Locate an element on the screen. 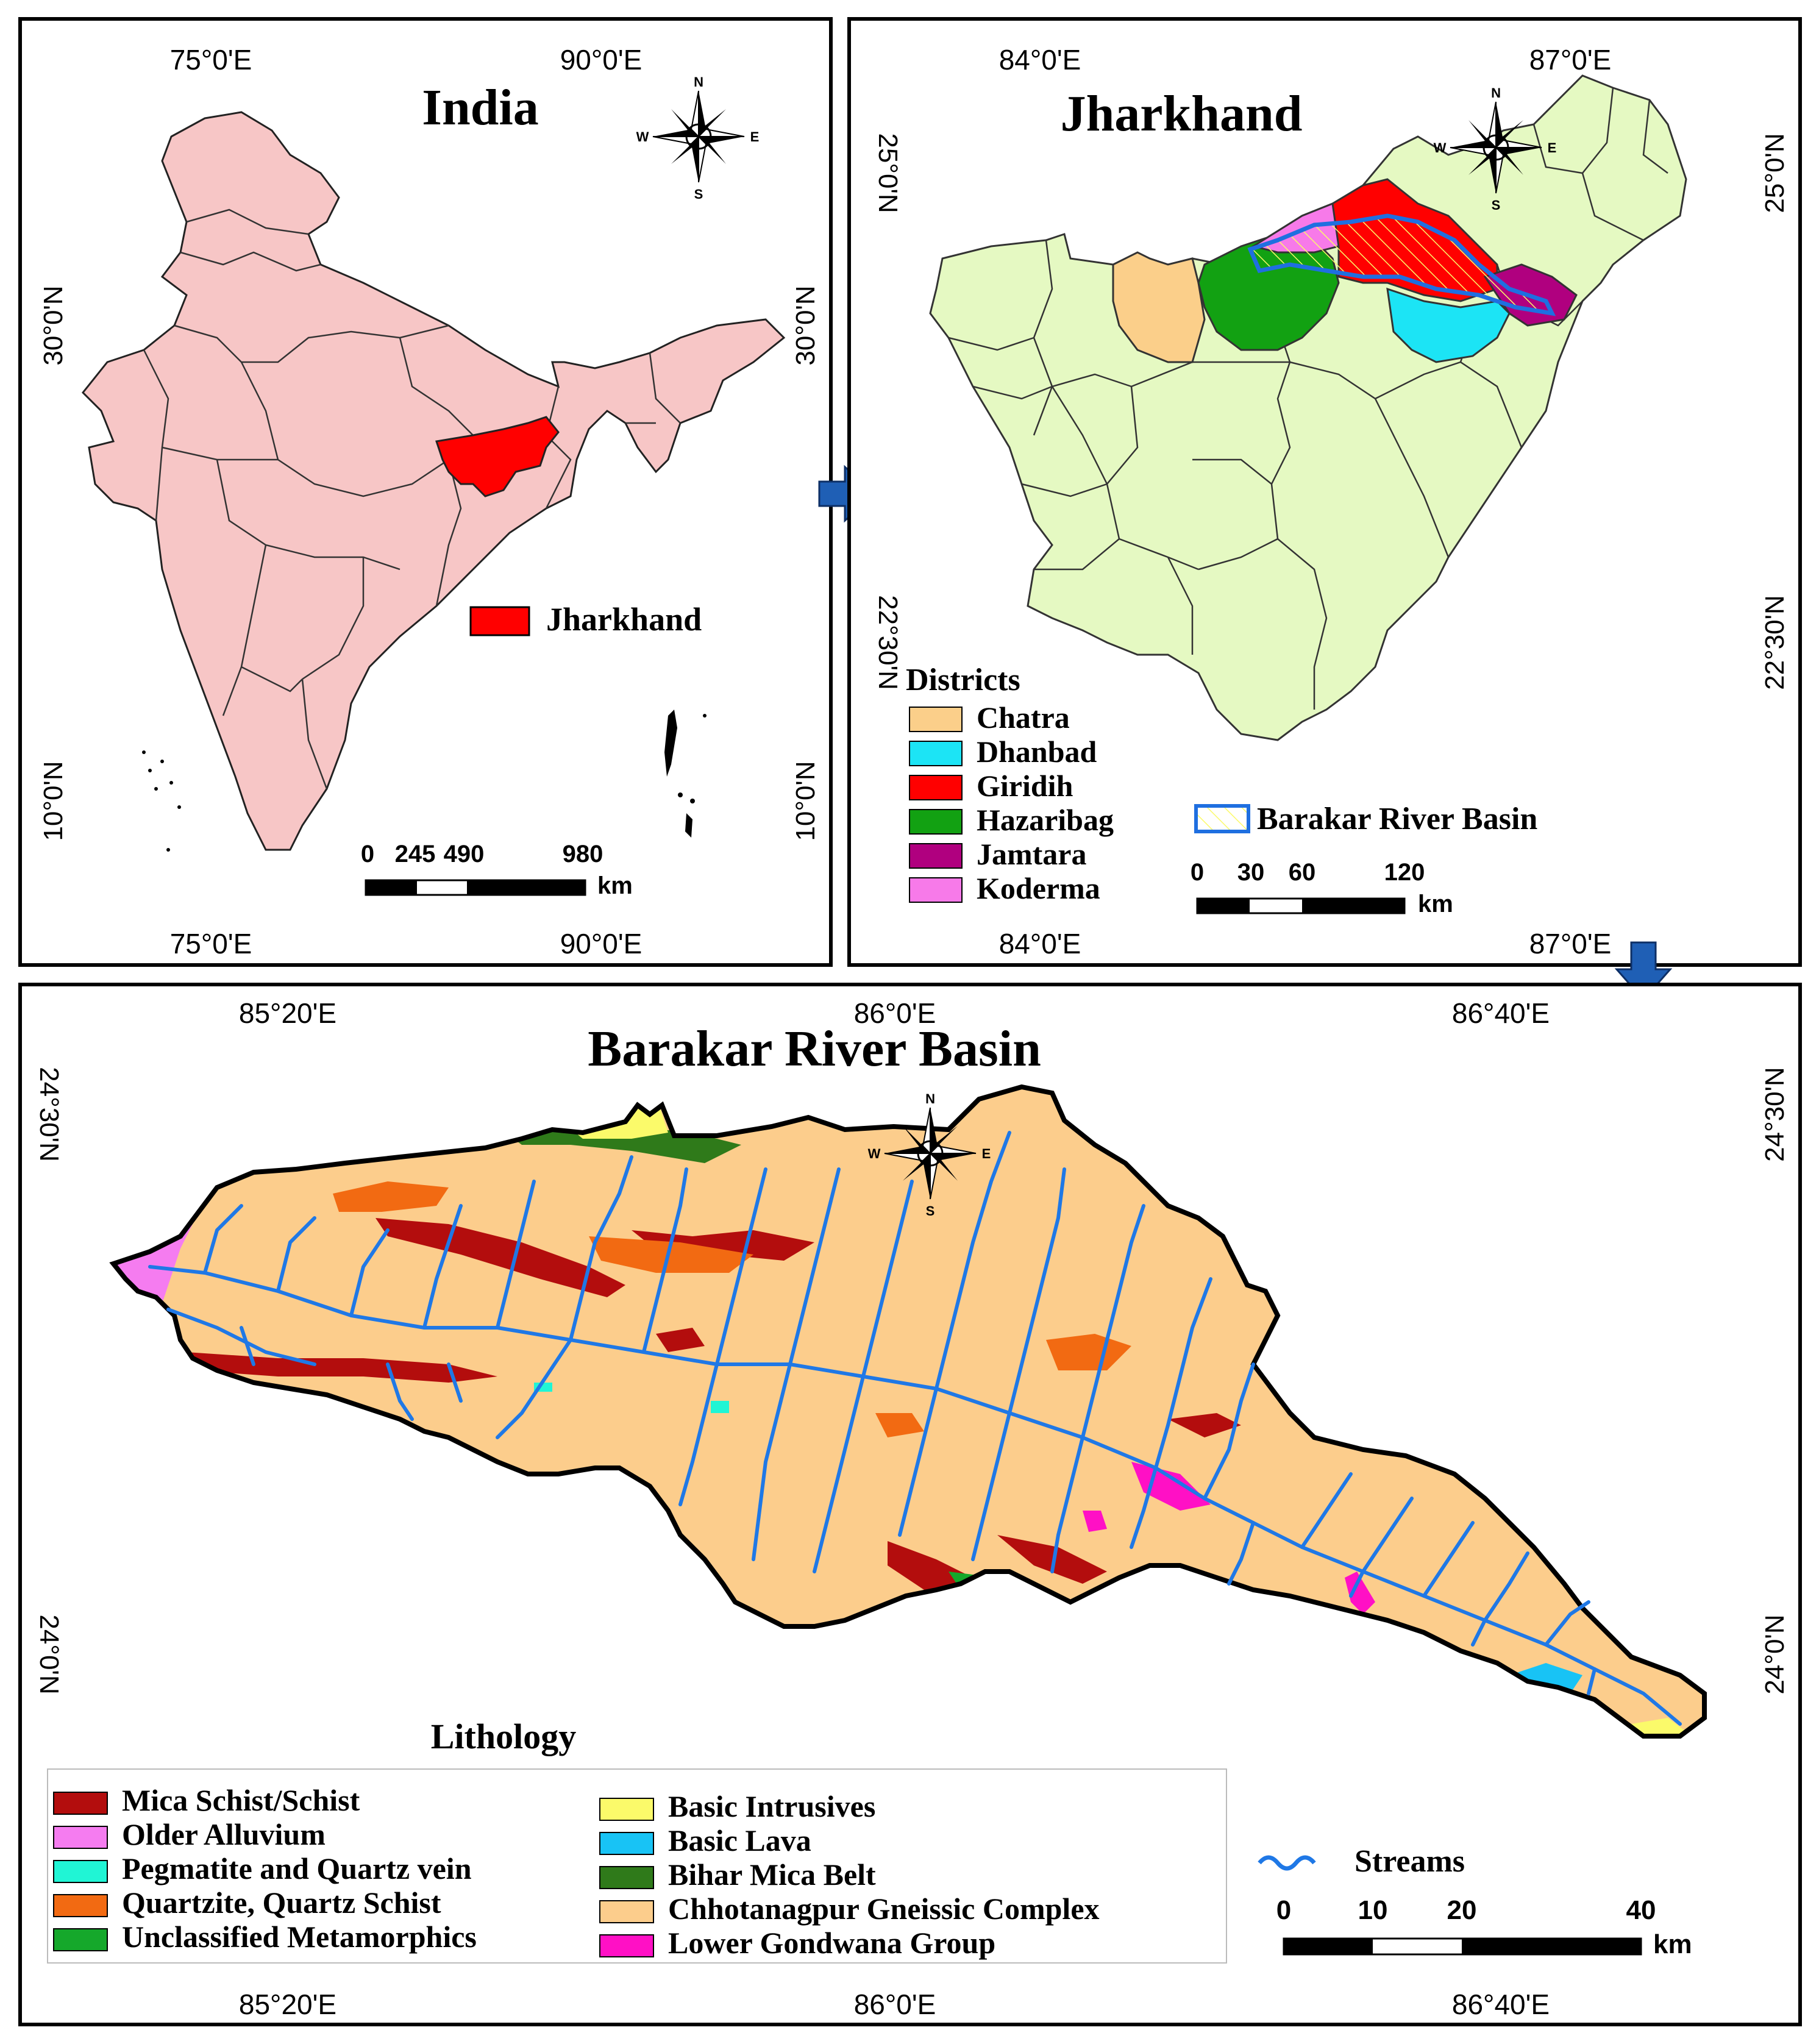 This screenshot has width=1819, height=2044. basin-scale-bar: 0 10 20 40 km is located at coordinates (1484, 1927).